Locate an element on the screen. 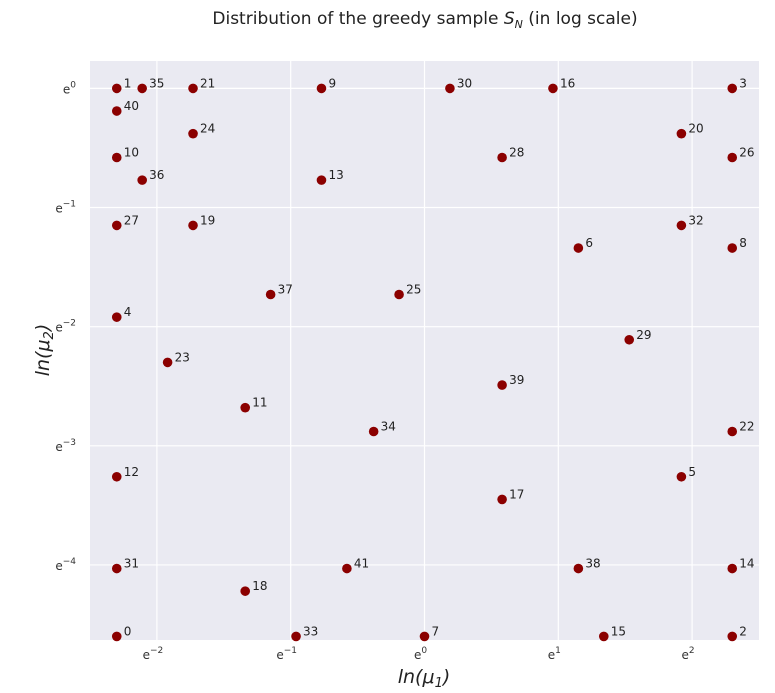 This screenshot has height=693, width=775. data-point-label: 18 is located at coordinates (259, 586).